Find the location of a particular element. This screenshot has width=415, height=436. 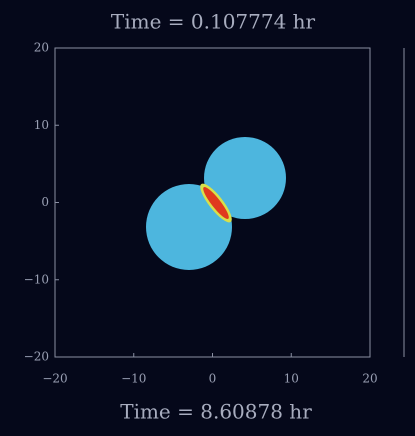

chart-subtitle: Time = 8.60878 hr is located at coordinates (216, 412).